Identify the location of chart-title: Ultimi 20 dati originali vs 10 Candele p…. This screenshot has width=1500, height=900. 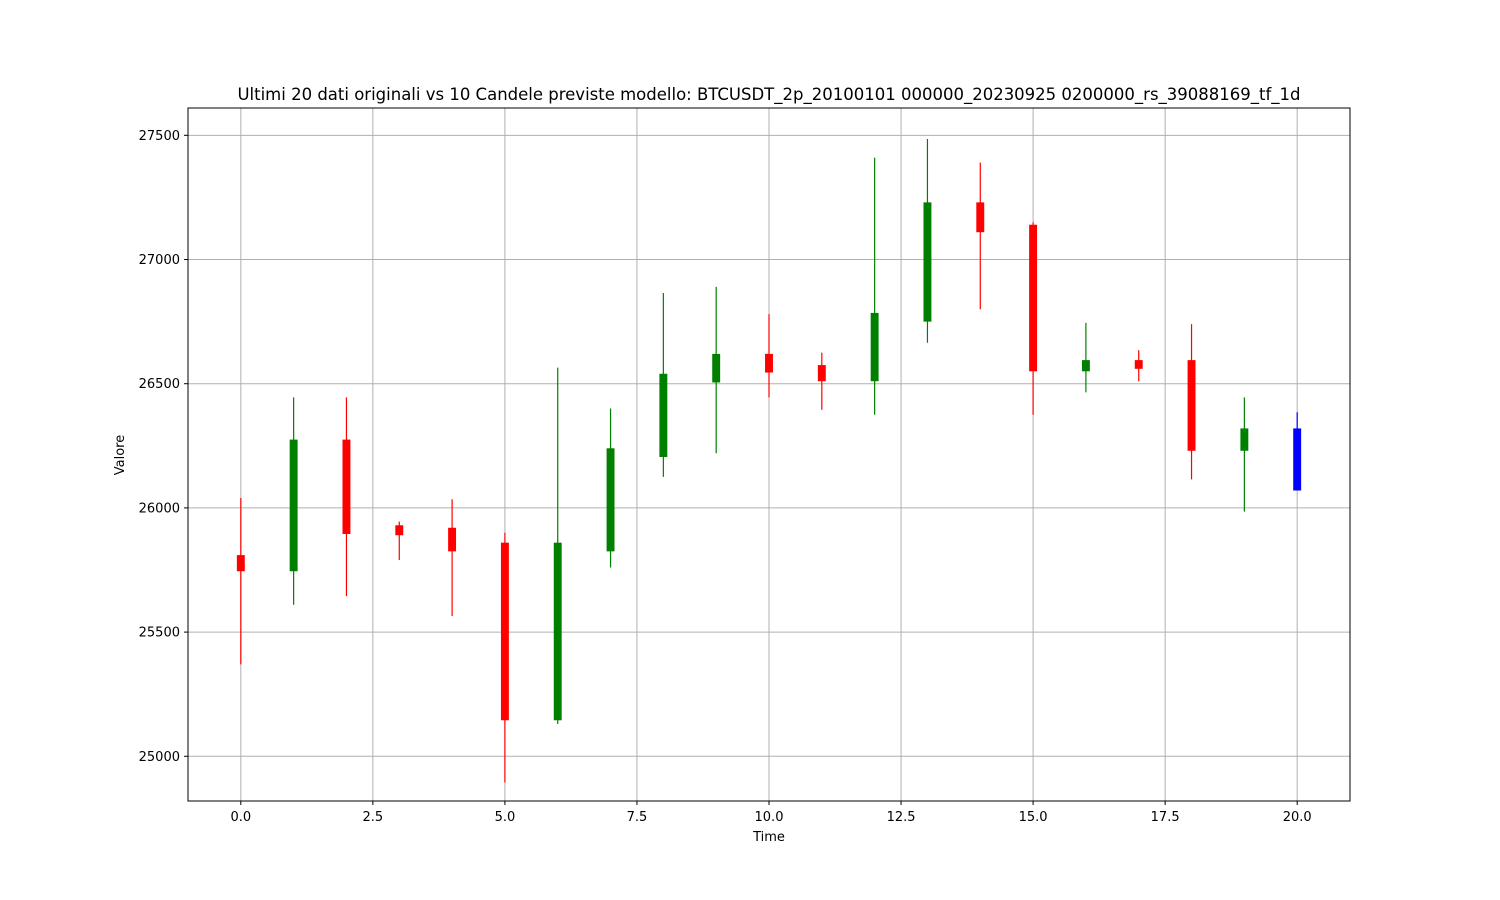
(768, 95).